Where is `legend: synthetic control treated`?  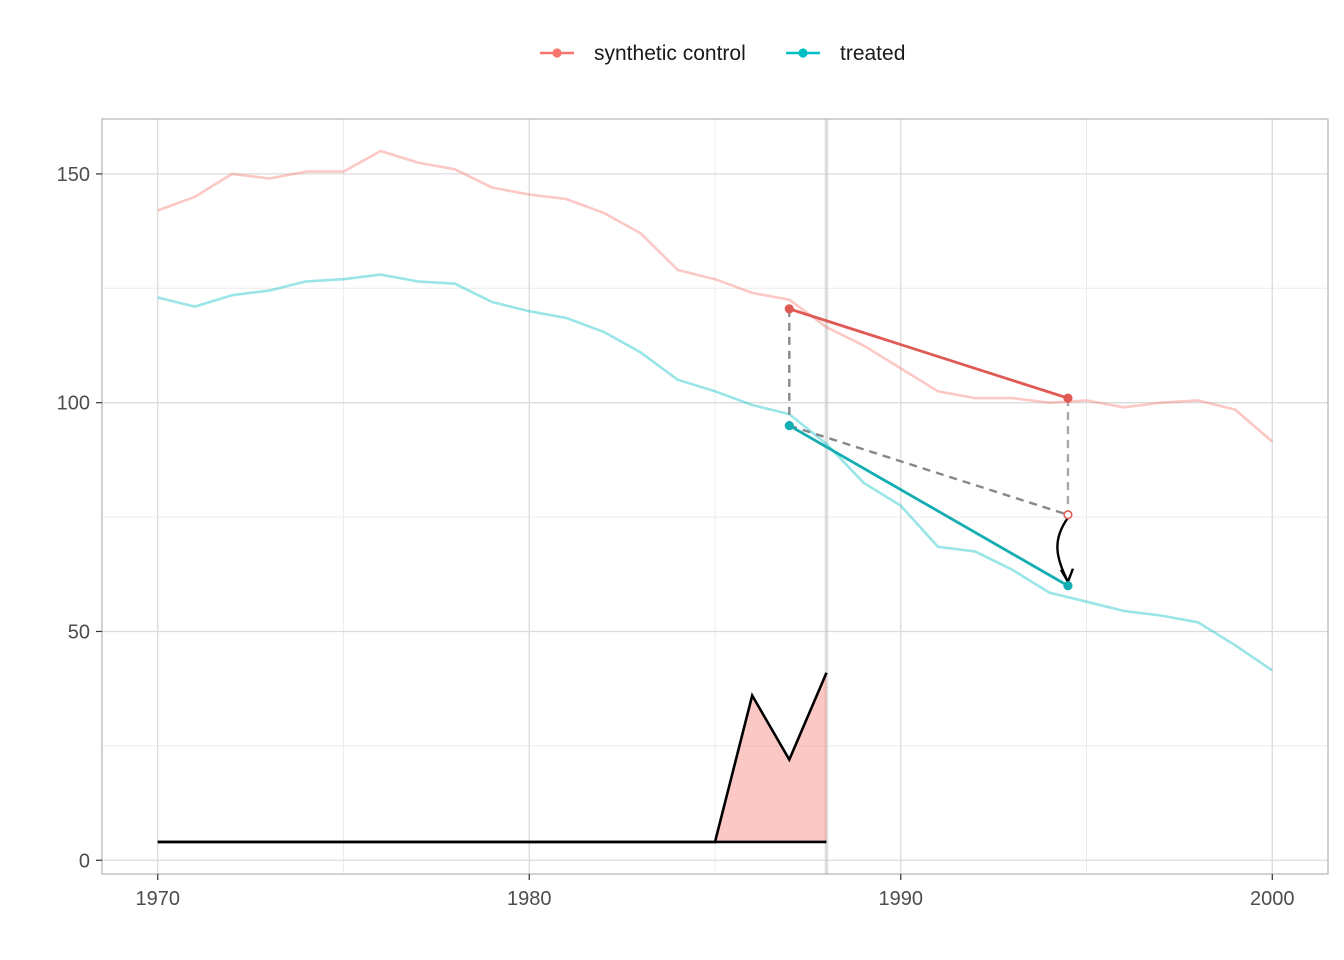 legend: synthetic control treated is located at coordinates (722, 53).